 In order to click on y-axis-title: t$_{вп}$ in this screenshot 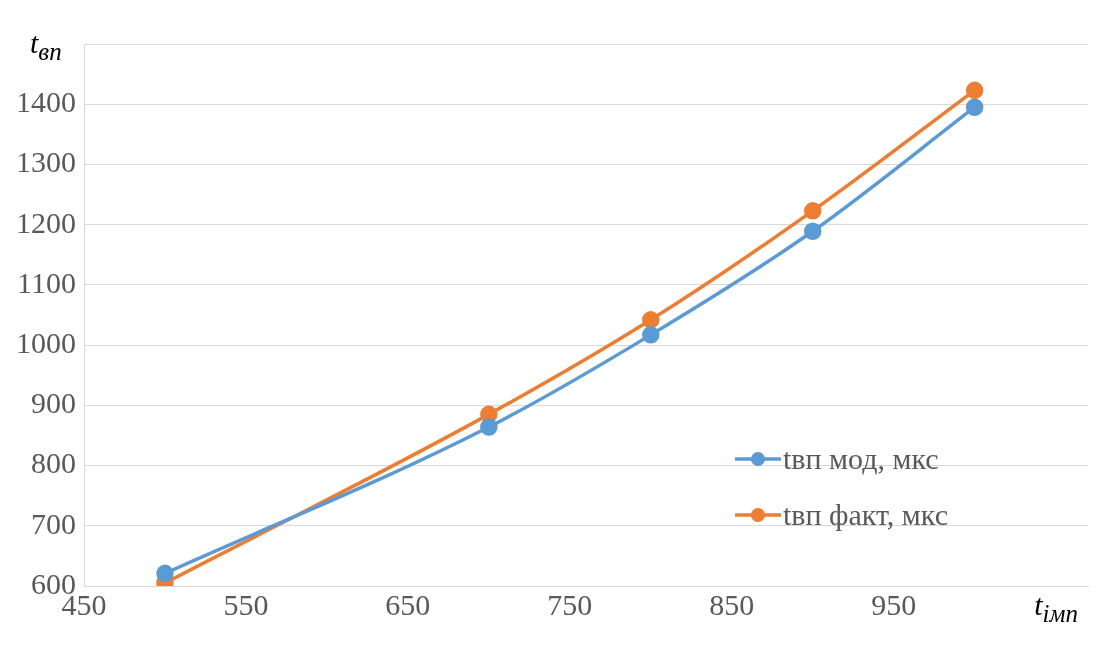, I will do `click(46, 46)`.